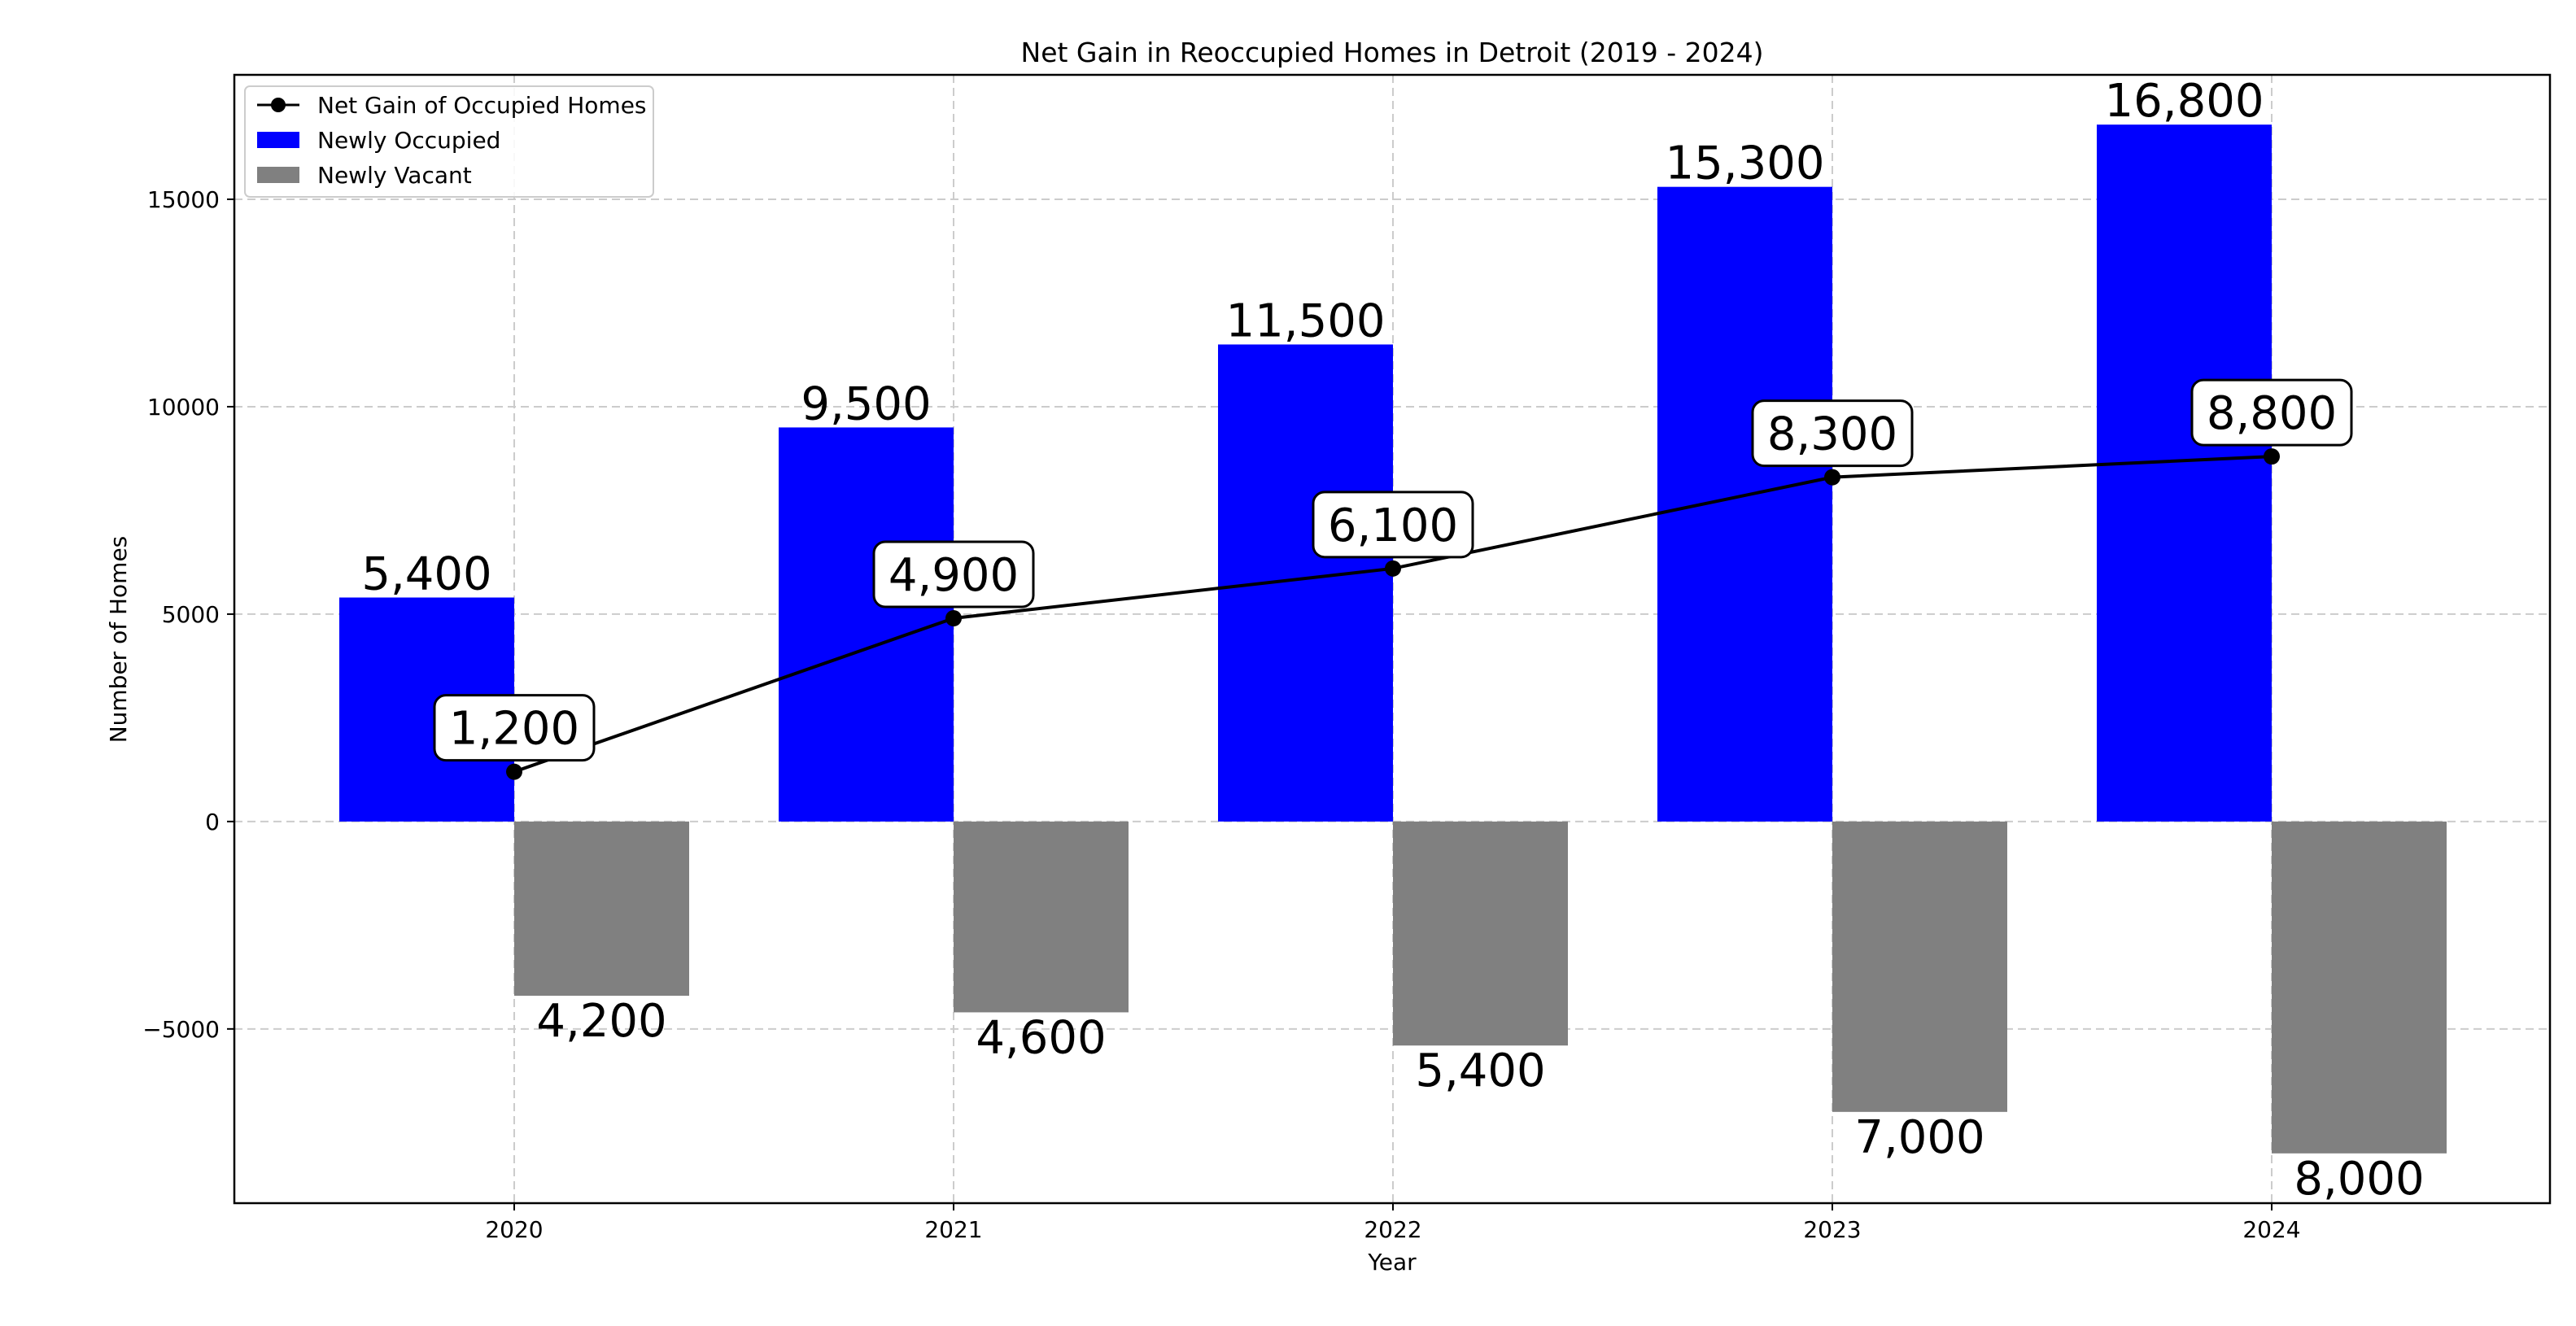  I want to click on legend-swatch-newly-vacant, so click(278, 175).